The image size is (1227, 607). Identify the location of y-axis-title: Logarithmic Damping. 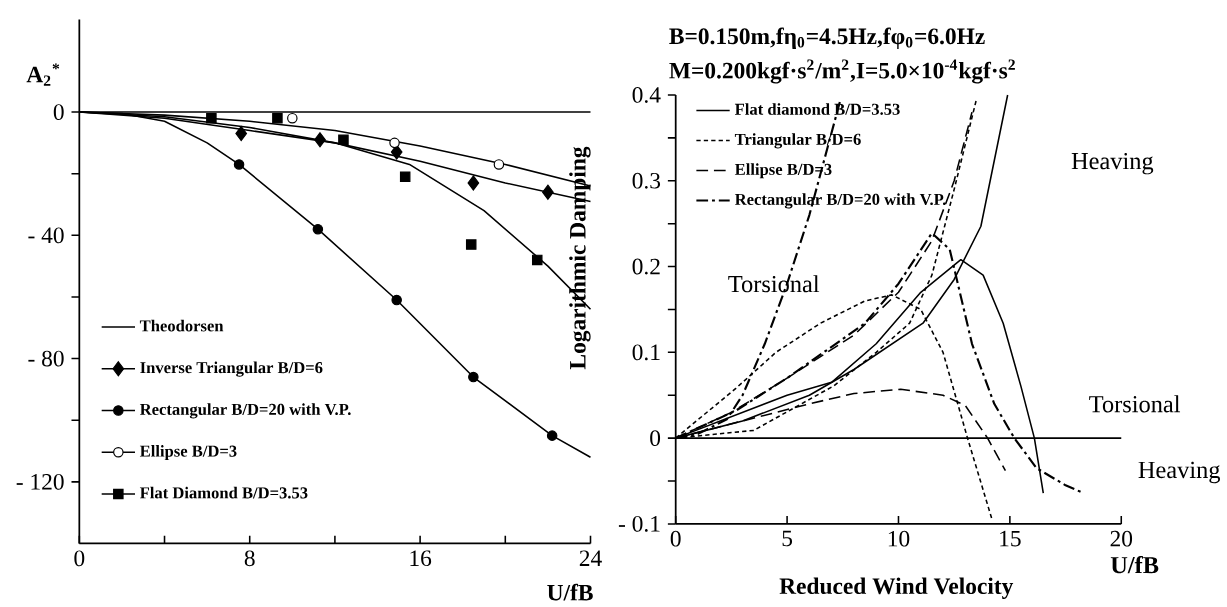
(580, 258).